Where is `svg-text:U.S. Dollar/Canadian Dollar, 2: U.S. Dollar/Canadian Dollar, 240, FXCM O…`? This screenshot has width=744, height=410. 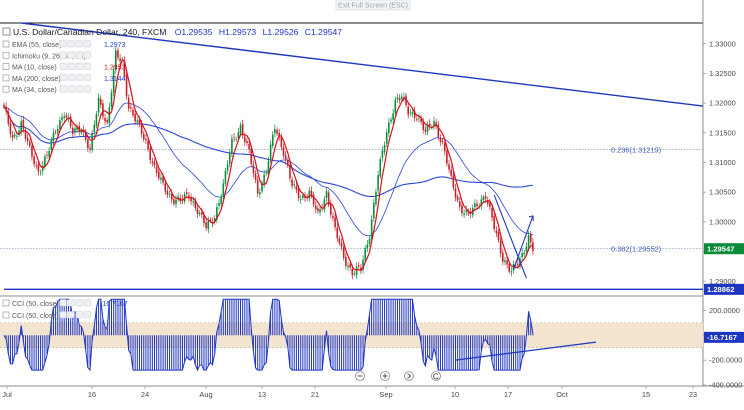 svg-text:U.S. Dollar/Canadian Dollar, 2: U.S. Dollar/Canadian Dollar, 240, FXCM O… is located at coordinates (177, 32).